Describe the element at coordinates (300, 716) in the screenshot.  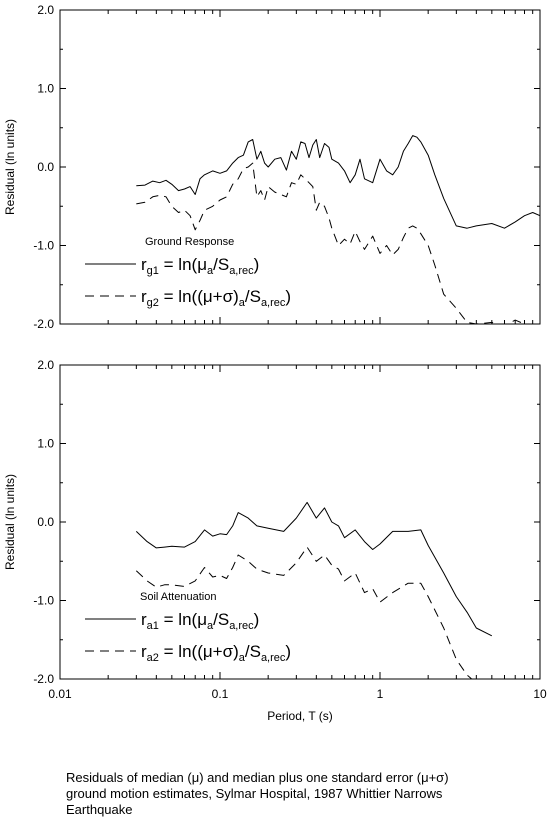
I see `x-axis-label: Period, T (s)` at that location.